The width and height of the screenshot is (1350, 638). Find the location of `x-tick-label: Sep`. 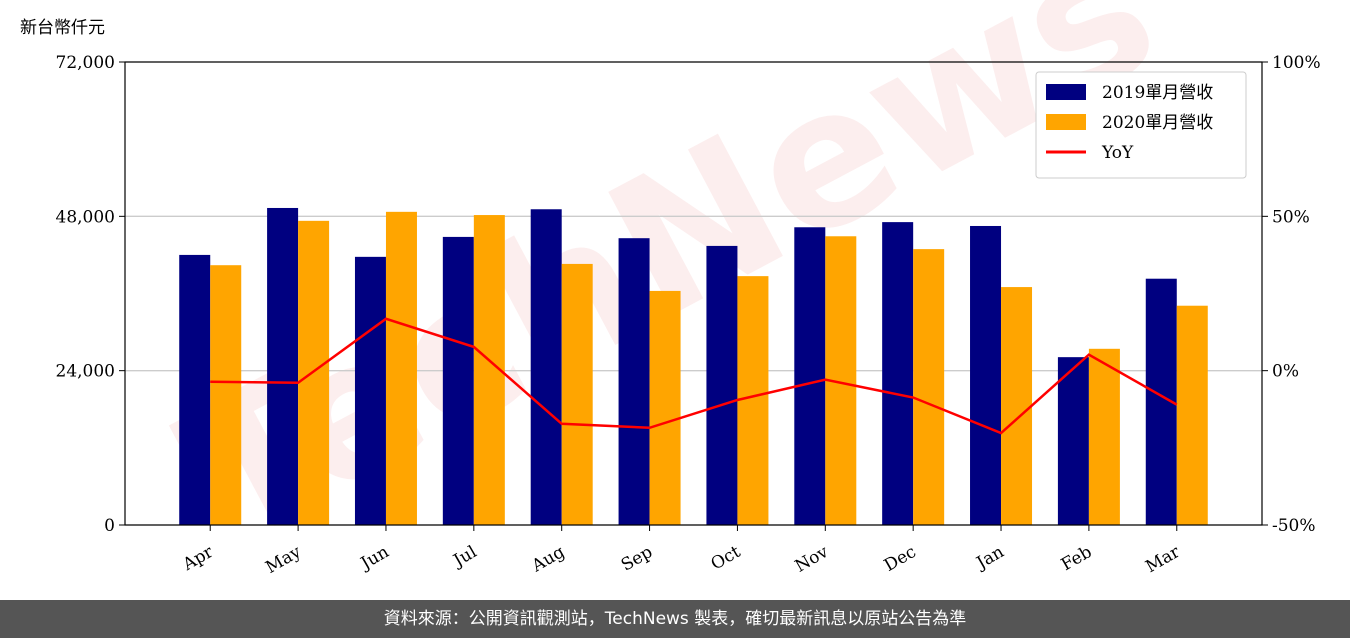

x-tick-label: Sep is located at coordinates (637, 559).